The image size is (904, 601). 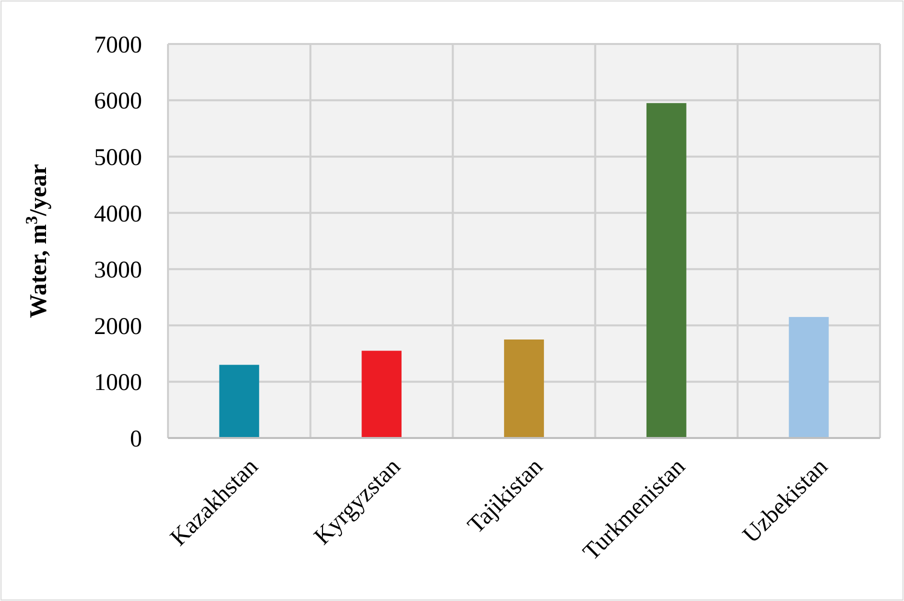 I want to click on y-tick-label: 2000, so click(x=118, y=327).